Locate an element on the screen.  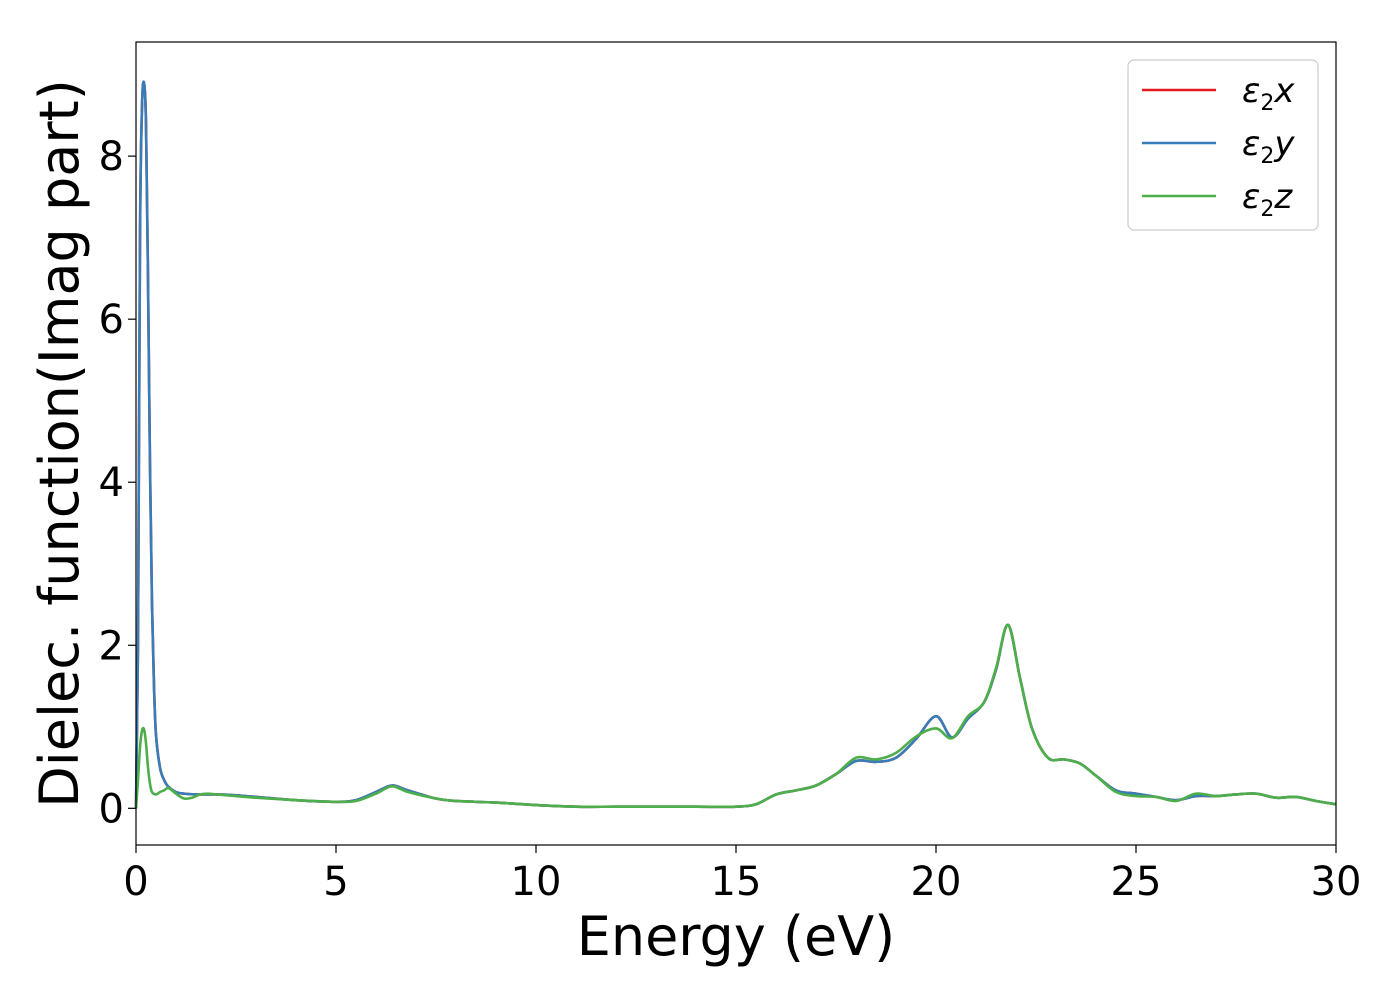
legend-label-y: ε2y is located at coordinates (1268, 146).